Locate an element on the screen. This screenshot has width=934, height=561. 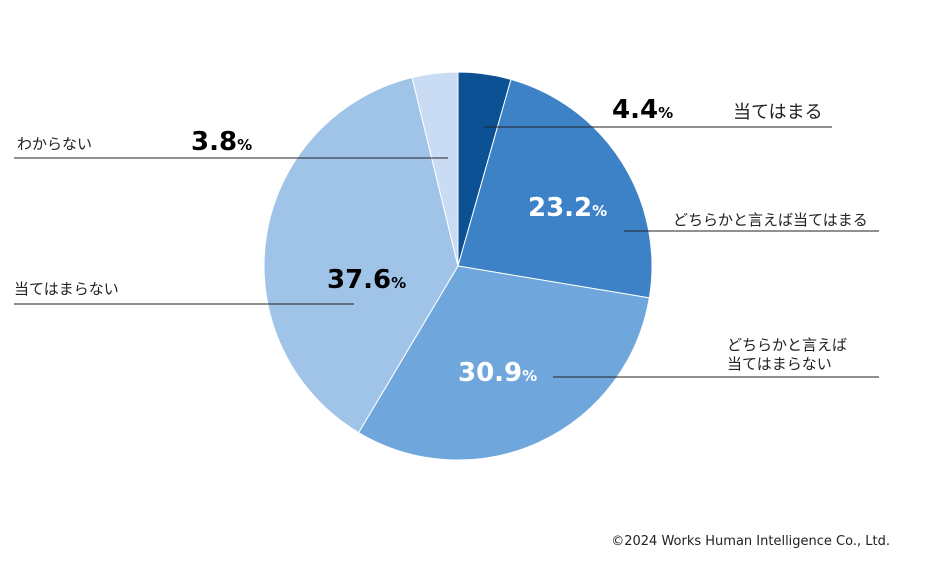
category-label-2: どちらかと言えば当てはまる is located at coordinates (770, 220).